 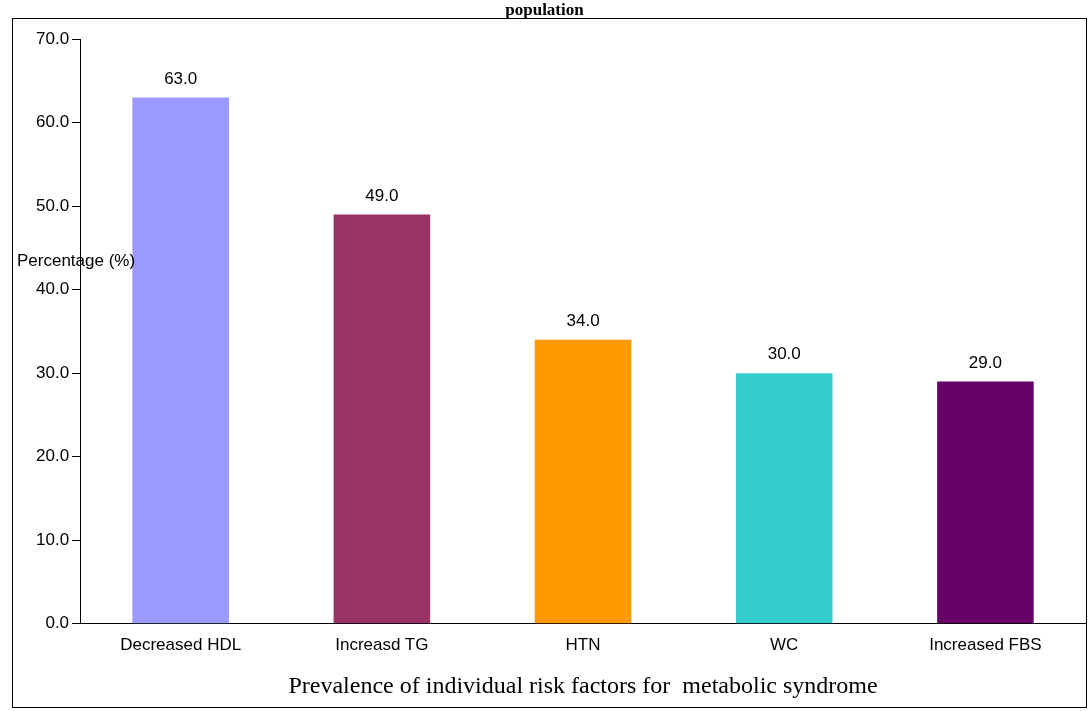 I want to click on chart-title: population, so click(x=544, y=10).